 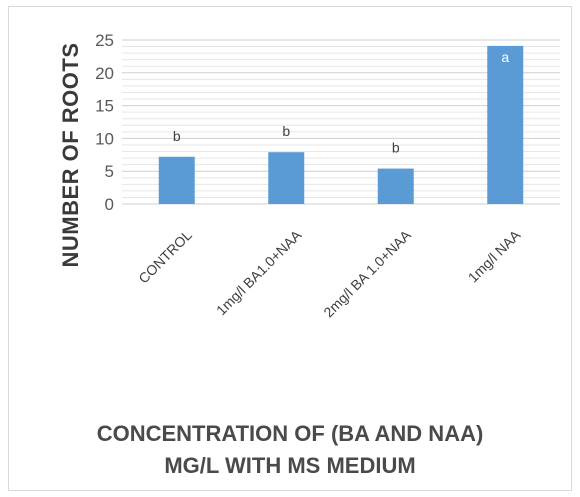 What do you see at coordinates (104, 40) in the screenshot?
I see `y-tick-label: 25` at bounding box center [104, 40].